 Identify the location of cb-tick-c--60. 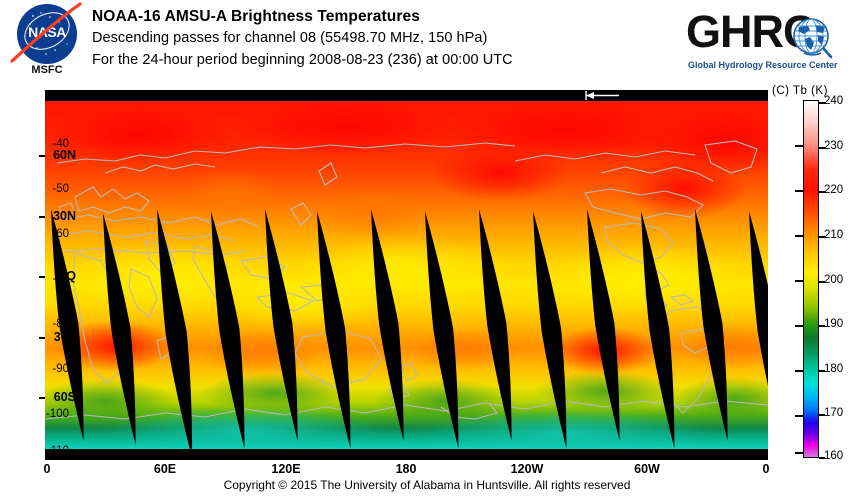
(799, 236).